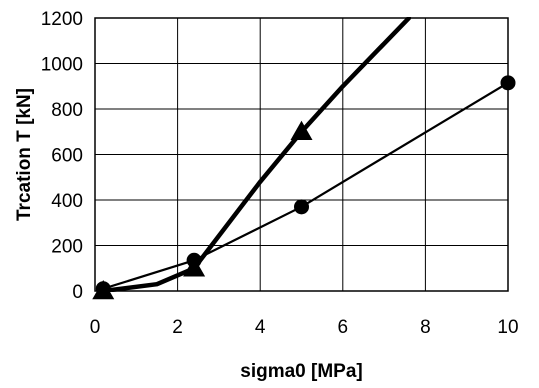 The height and width of the screenshot is (388, 539). What do you see at coordinates (177, 327) in the screenshot?
I see `x-tick-label: 2` at bounding box center [177, 327].